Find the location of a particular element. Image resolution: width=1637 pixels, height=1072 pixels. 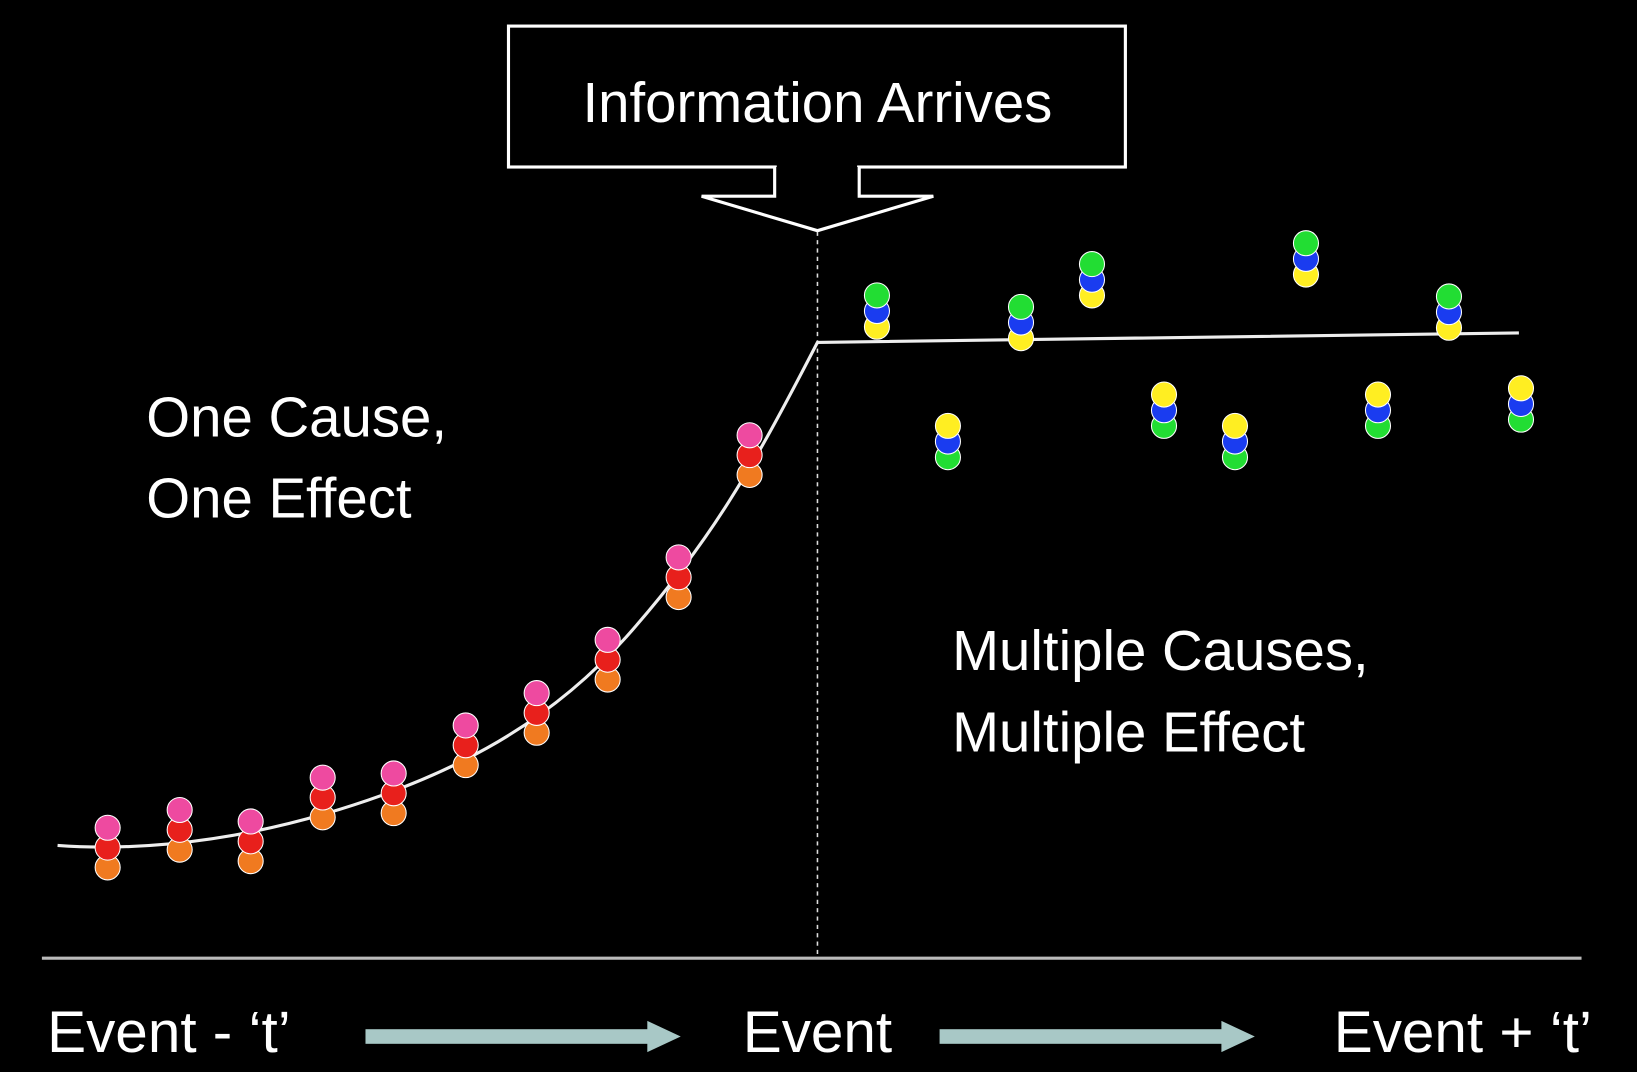

timeline-label: Event is located at coordinates (817, 1032).